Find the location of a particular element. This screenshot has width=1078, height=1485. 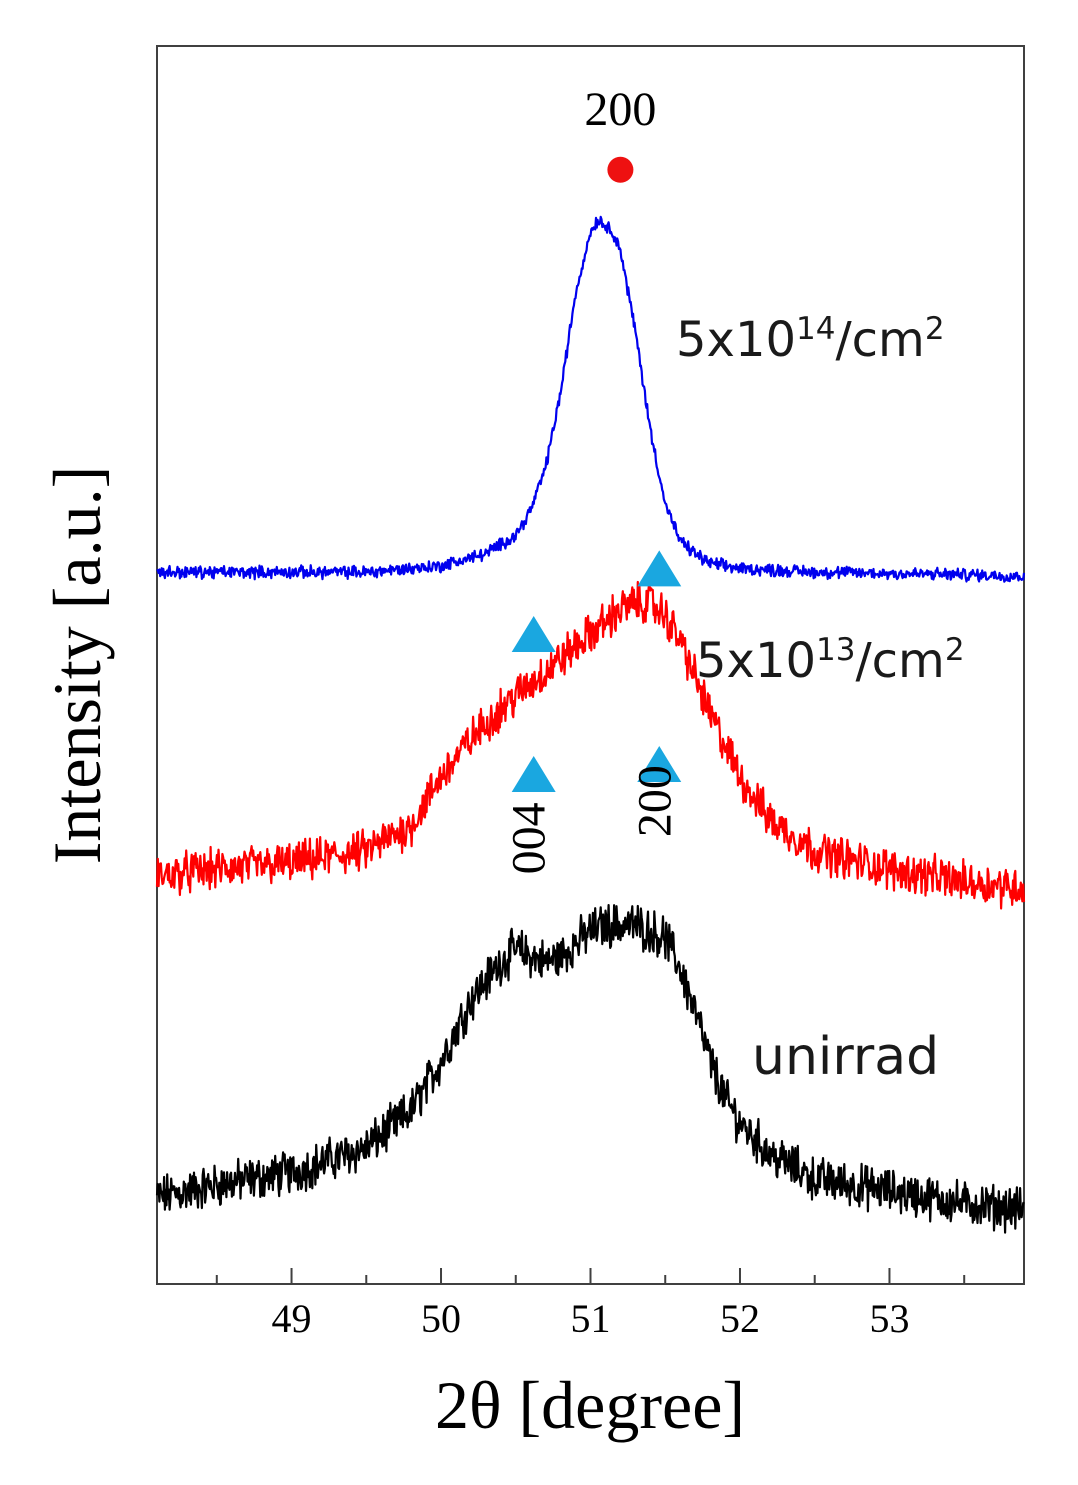

y-axis-title: Intensity [a.u.] is located at coordinates (77, 665).